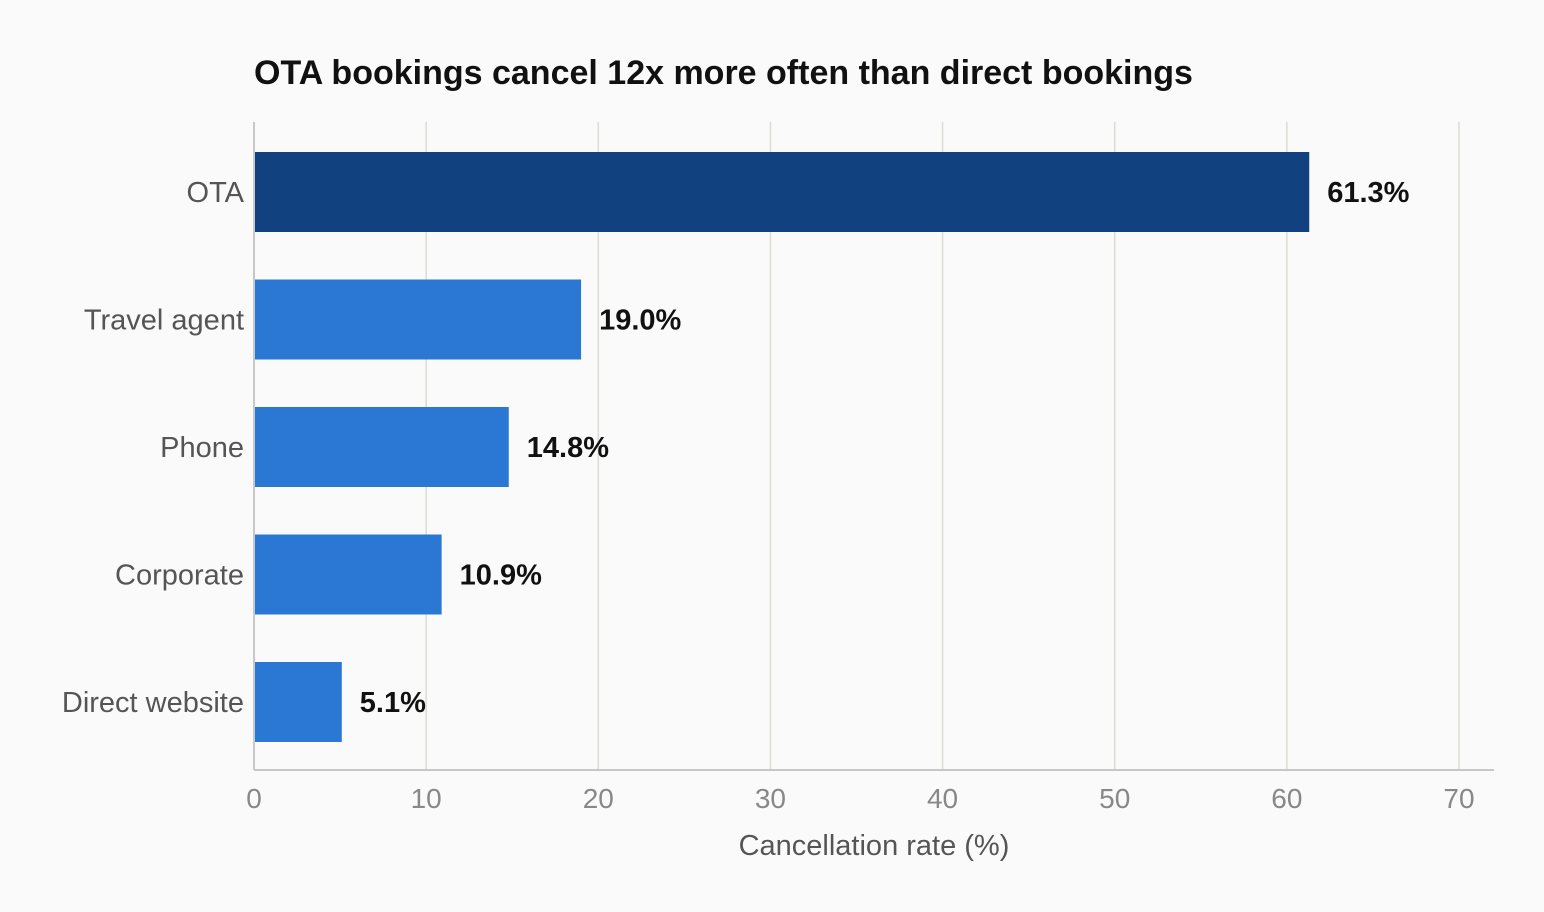 The image size is (1544, 912). Describe the element at coordinates (874, 846) in the screenshot. I see `x-axis-title: Cancellation rate (%)` at that location.